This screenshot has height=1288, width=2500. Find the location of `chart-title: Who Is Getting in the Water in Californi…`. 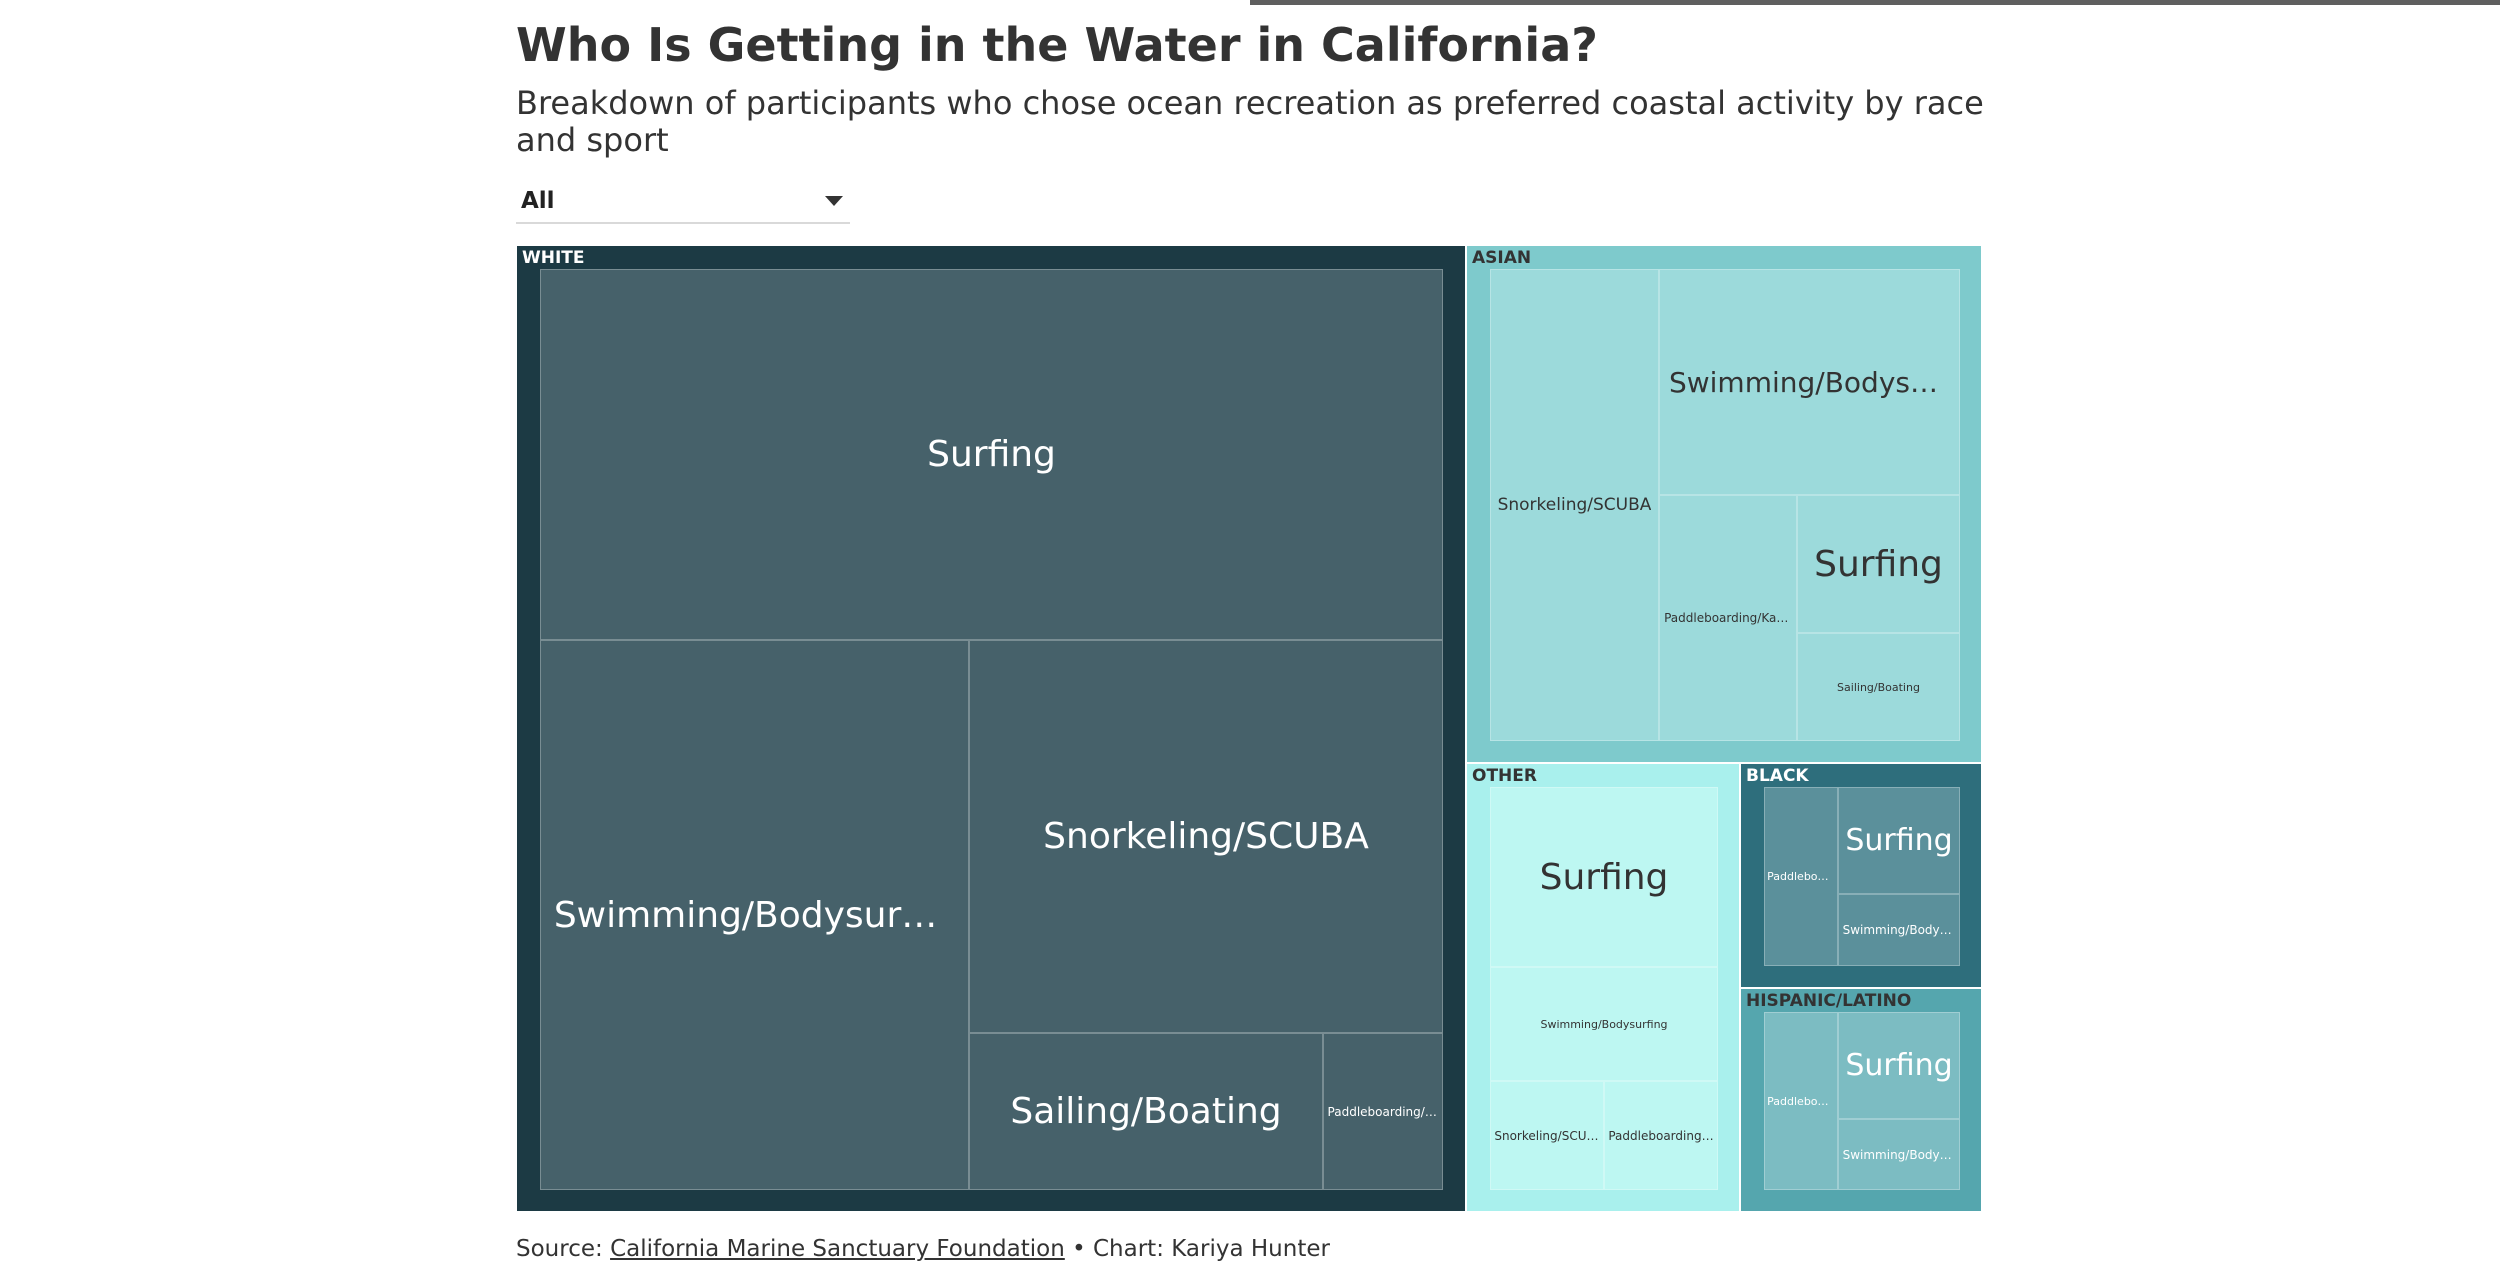

chart-title: Who Is Getting in the Water in Californi… is located at coordinates (1057, 45).